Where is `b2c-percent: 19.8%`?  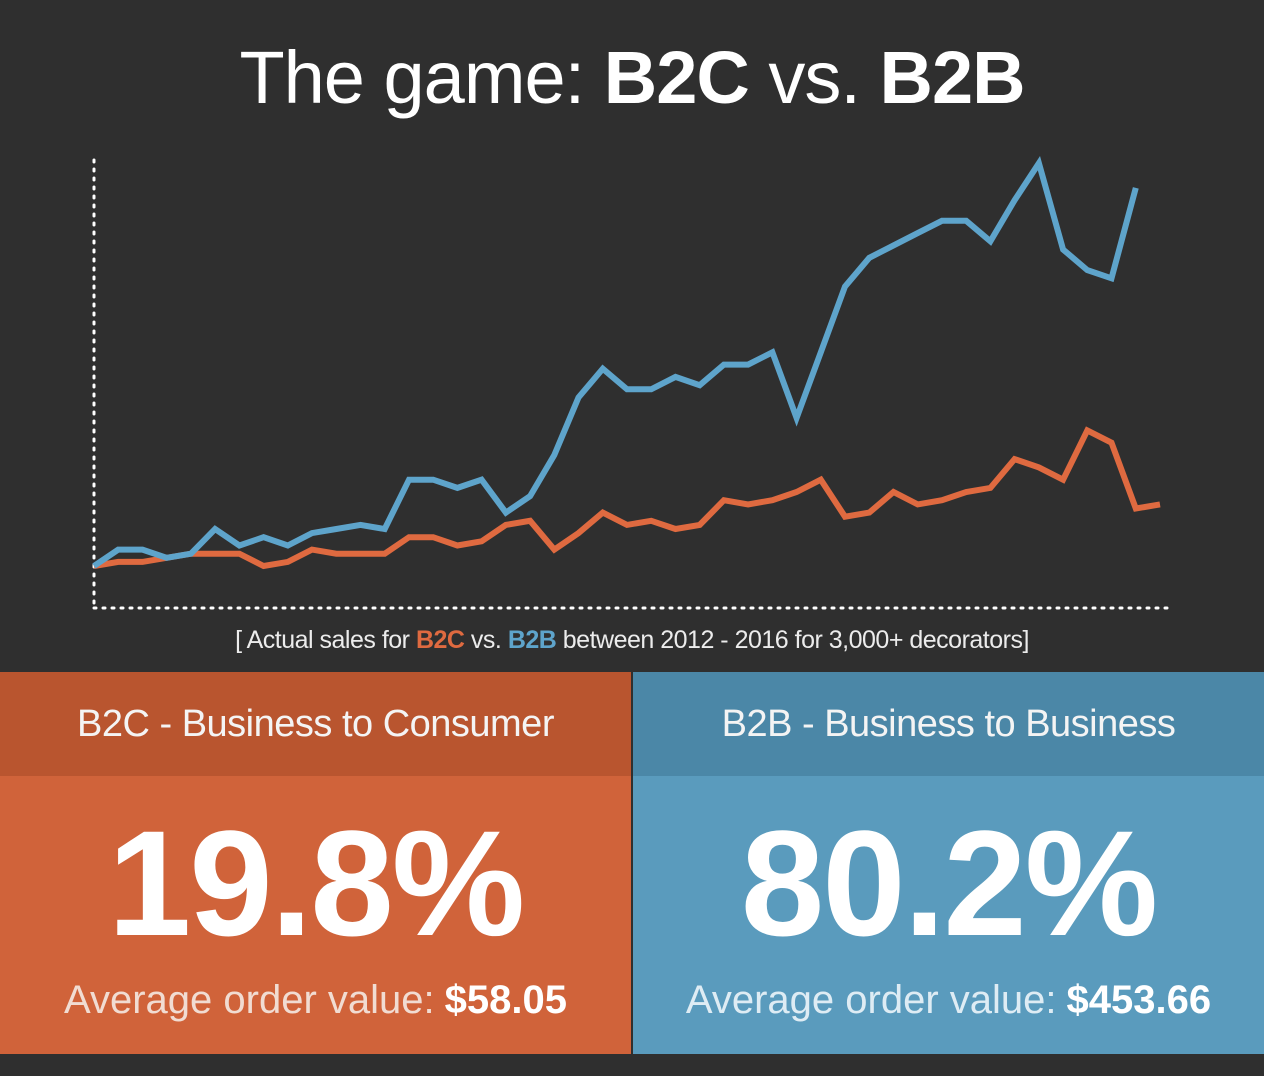 b2c-percent: 19.8% is located at coordinates (316, 883).